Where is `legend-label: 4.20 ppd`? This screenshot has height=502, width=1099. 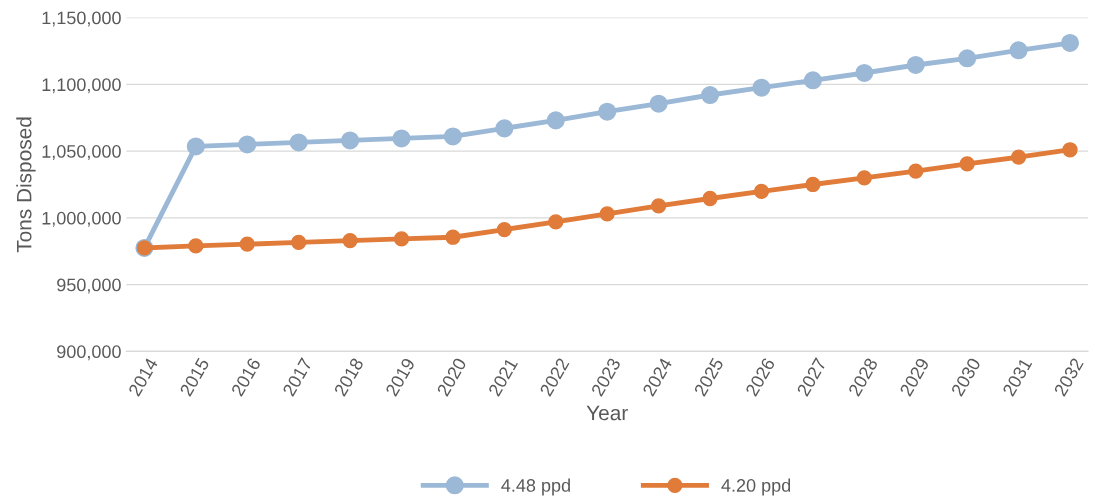 legend-label: 4.20 ppd is located at coordinates (756, 487).